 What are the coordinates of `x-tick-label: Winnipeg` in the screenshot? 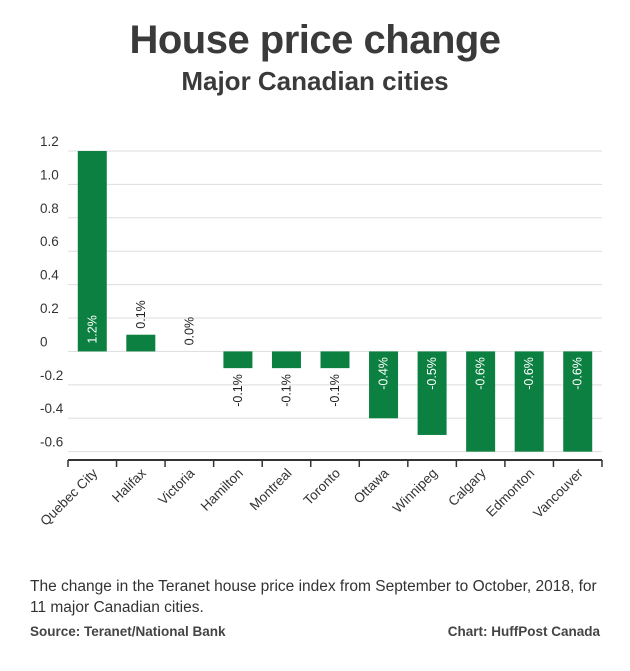 It's located at (415, 491).